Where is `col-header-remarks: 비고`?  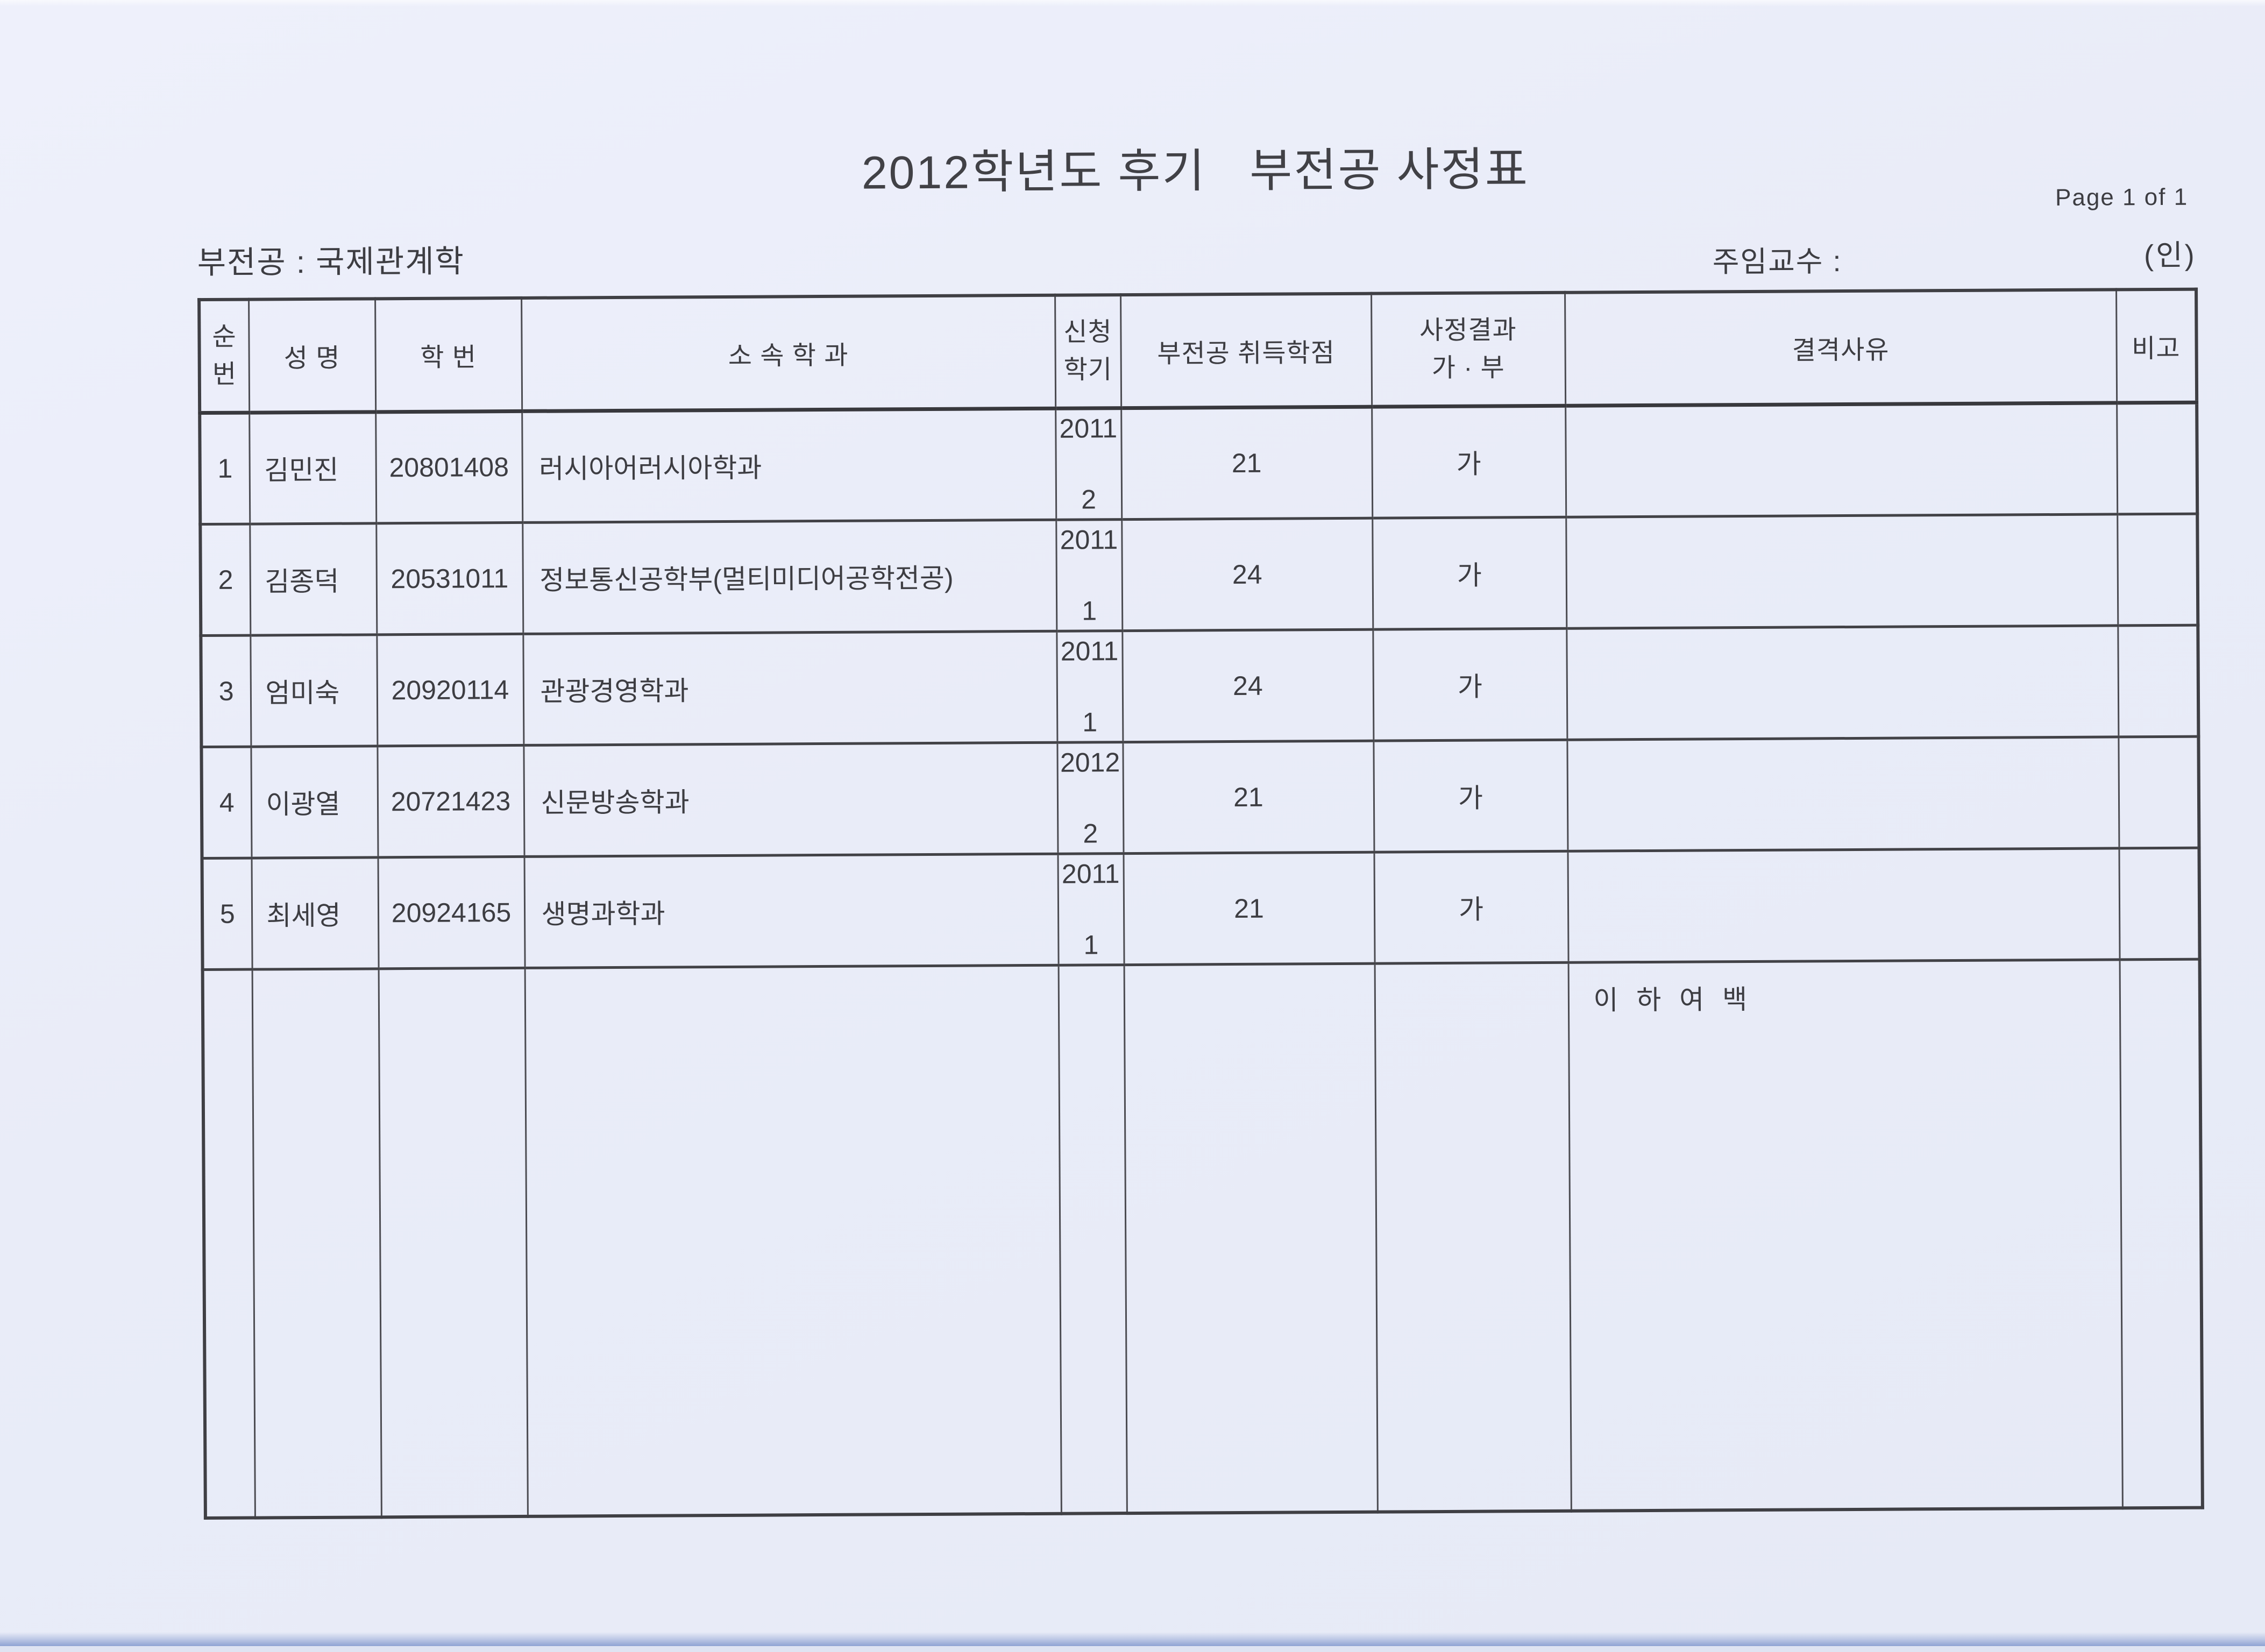 col-header-remarks: 비고 is located at coordinates (2156, 346).